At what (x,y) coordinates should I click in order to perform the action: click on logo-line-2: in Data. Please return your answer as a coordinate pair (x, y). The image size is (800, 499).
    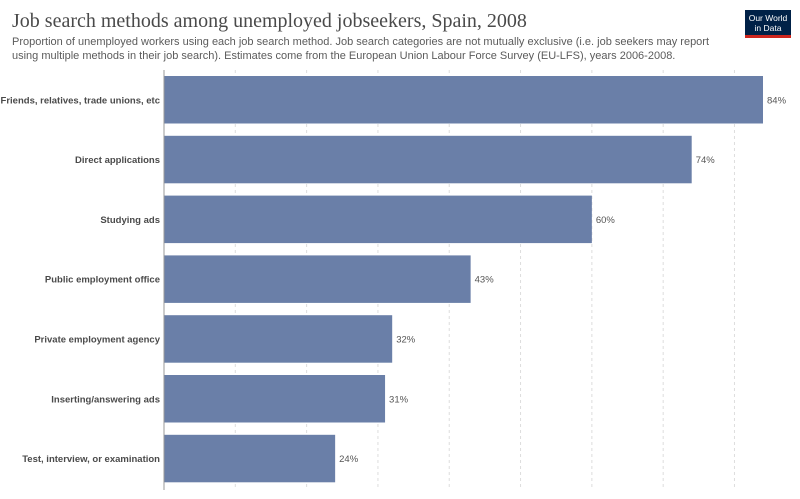
    Looking at the image, I should click on (768, 28).